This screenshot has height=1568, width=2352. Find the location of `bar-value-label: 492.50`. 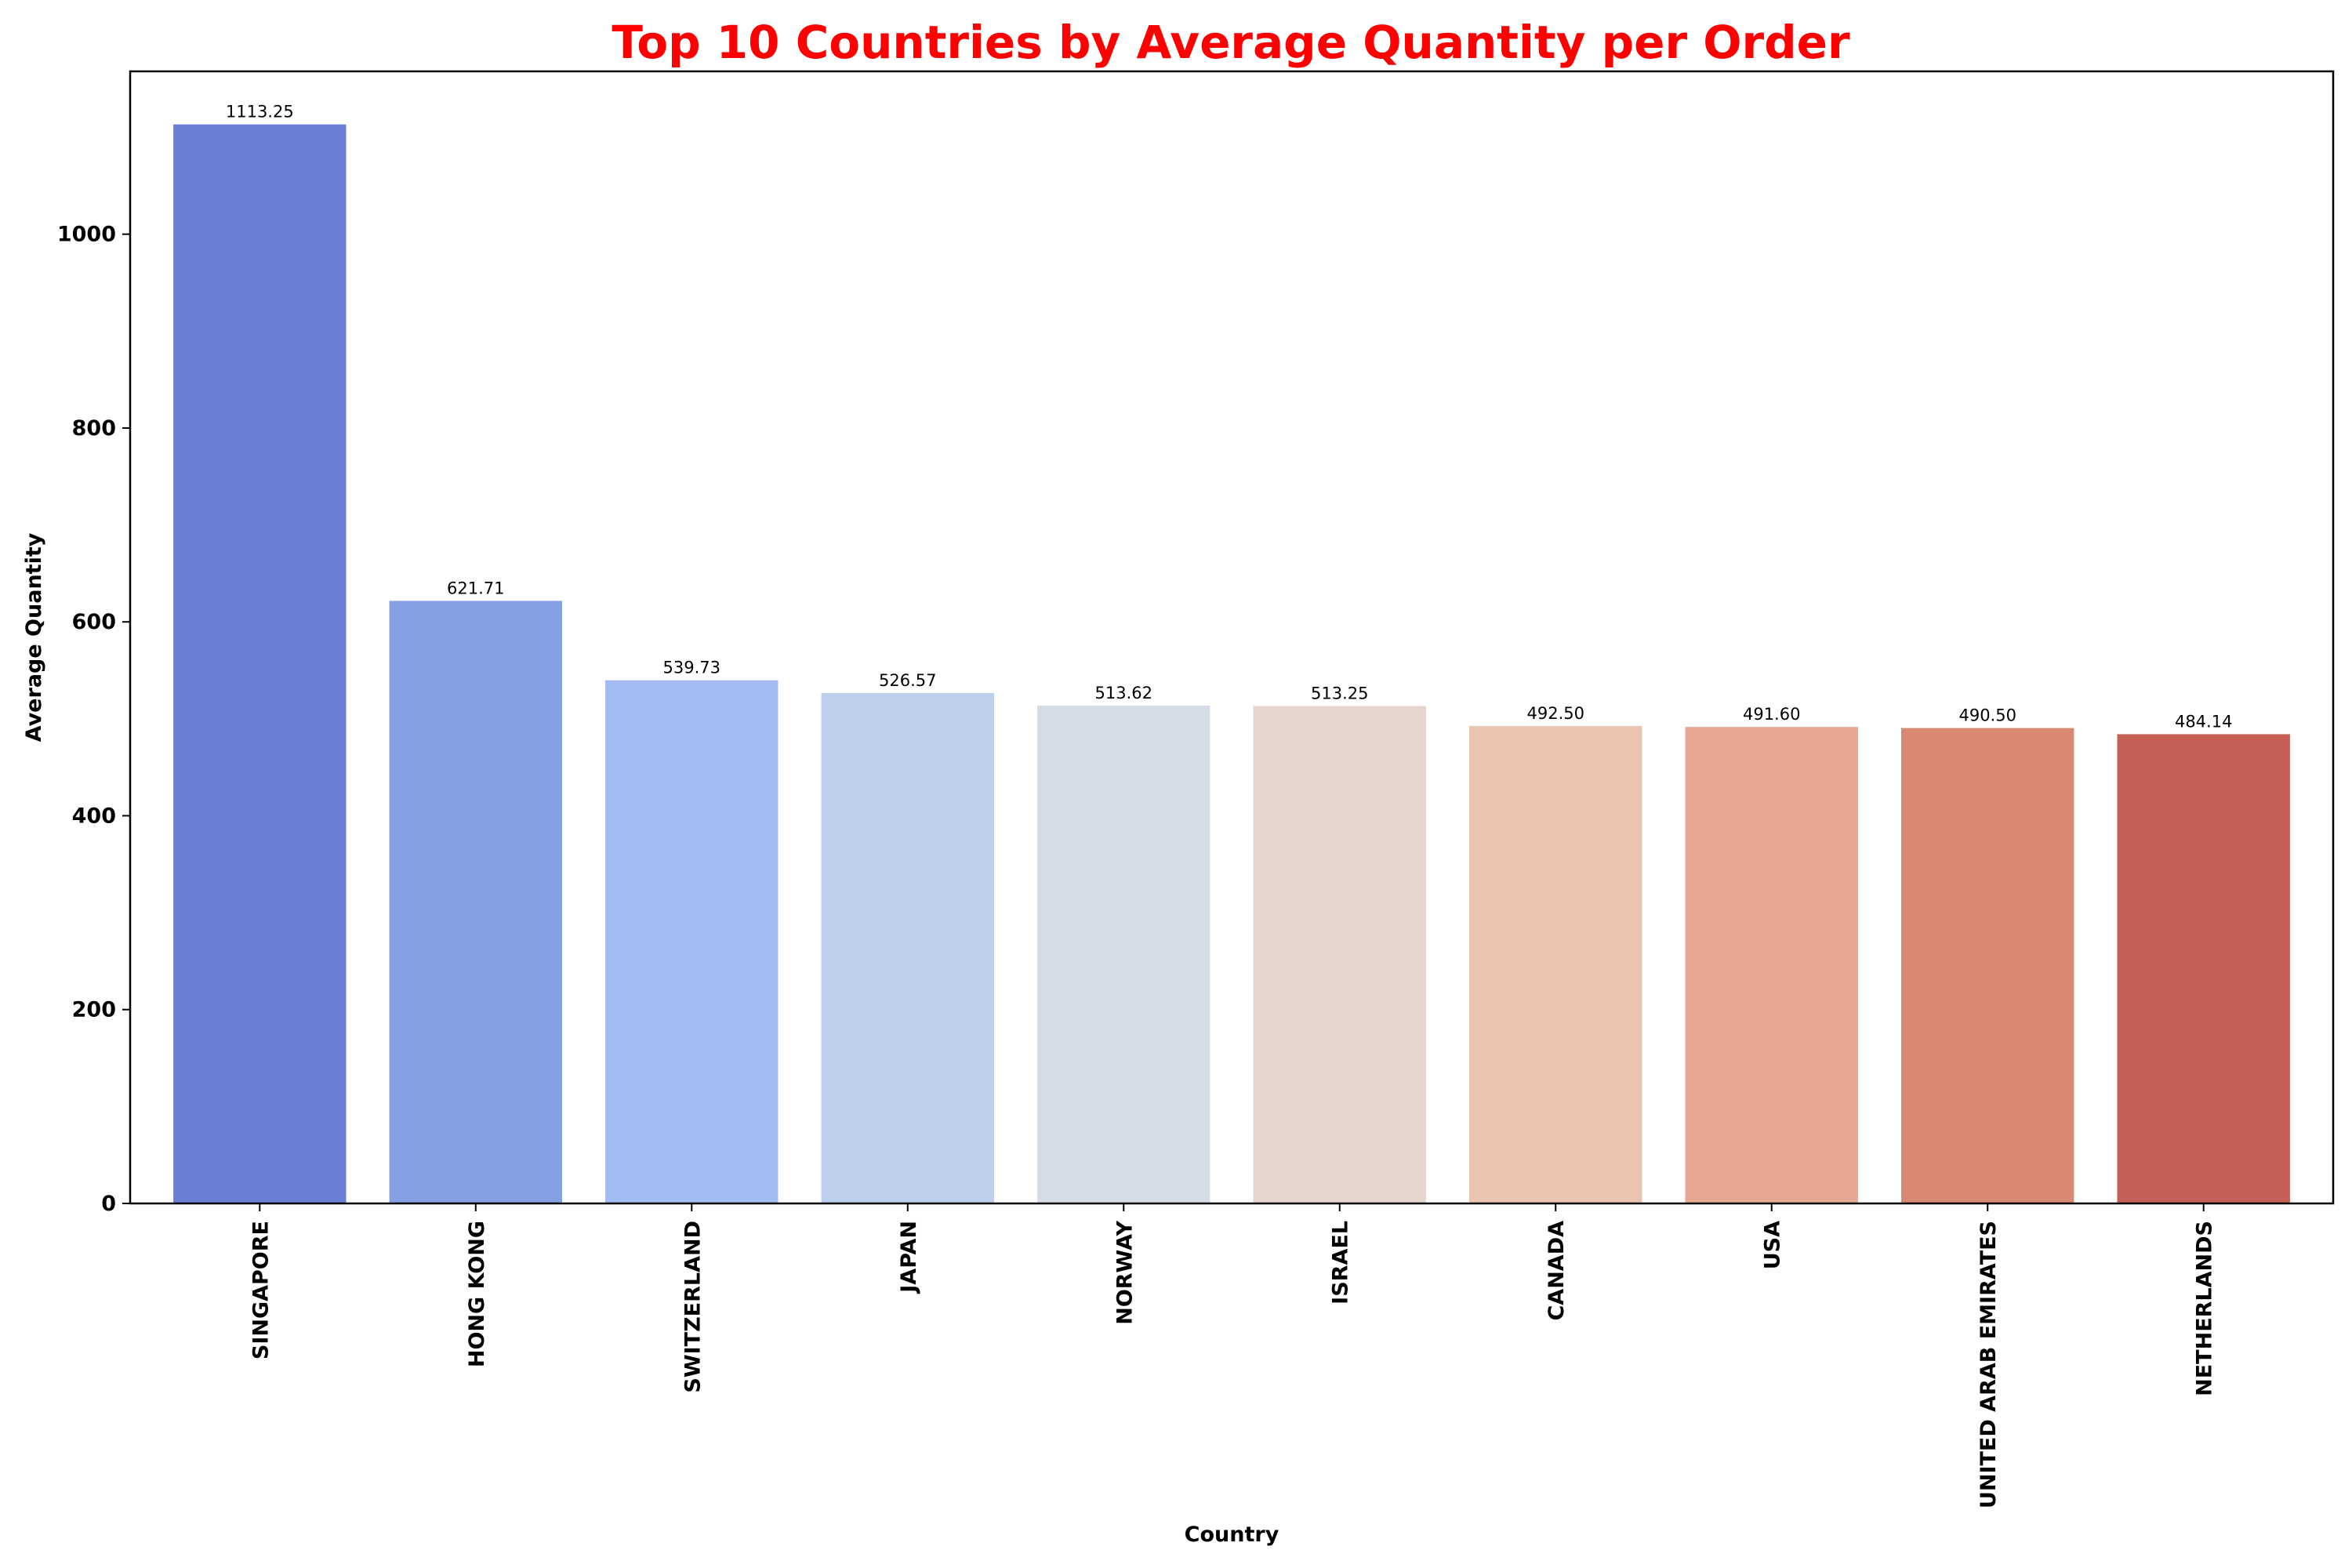

bar-value-label: 492.50 is located at coordinates (1555, 713).